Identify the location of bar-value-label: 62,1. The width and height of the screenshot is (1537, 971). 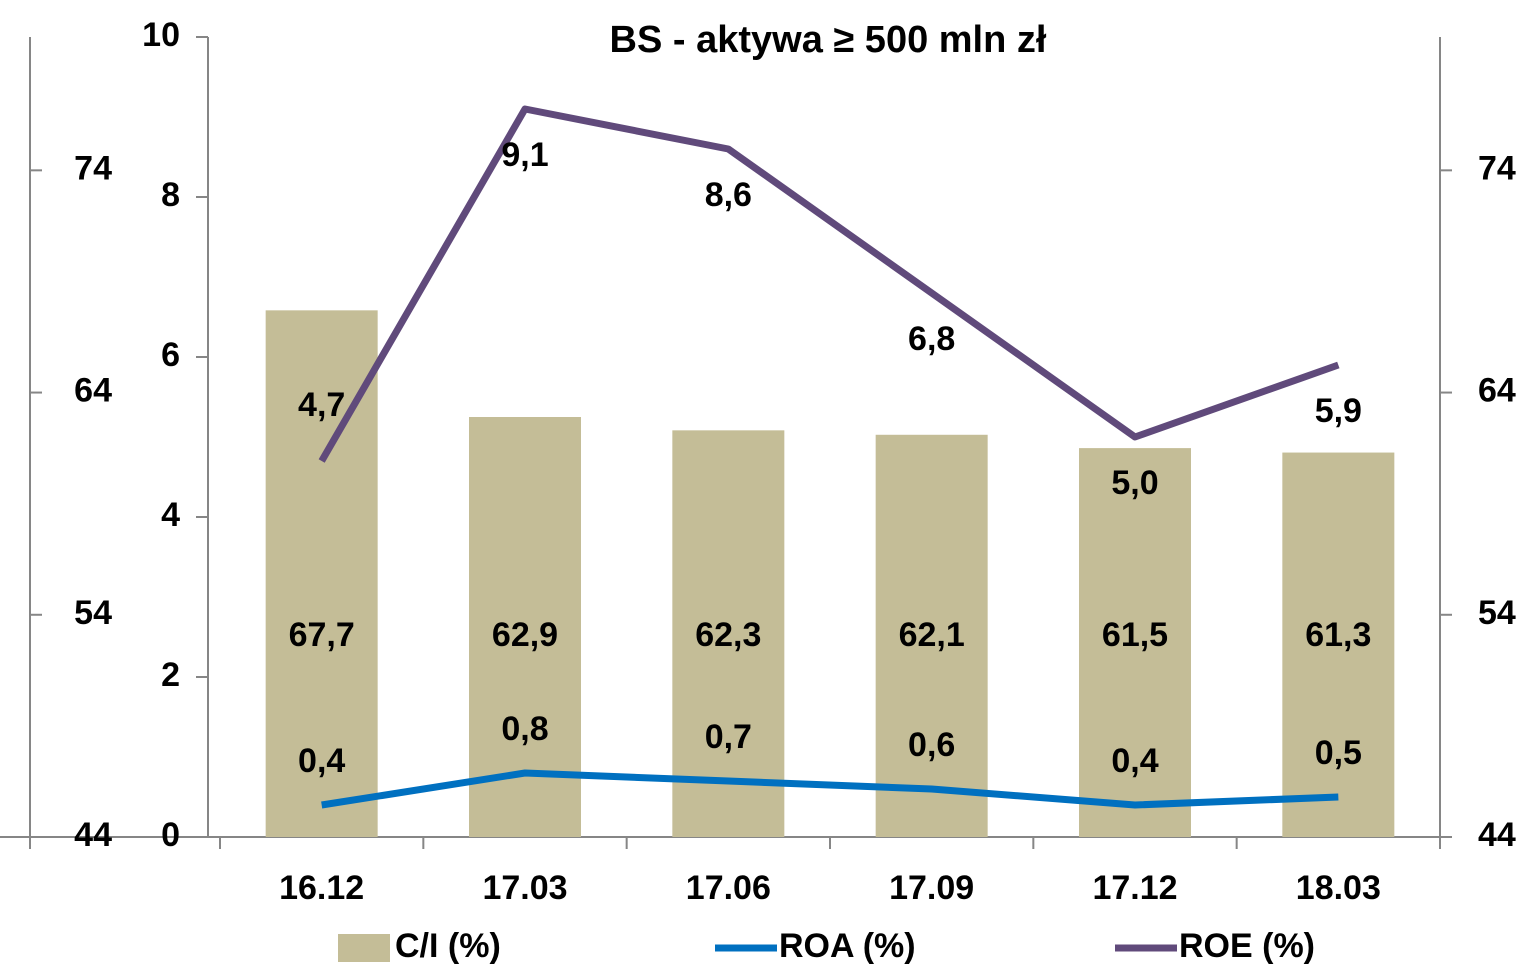
(932, 635).